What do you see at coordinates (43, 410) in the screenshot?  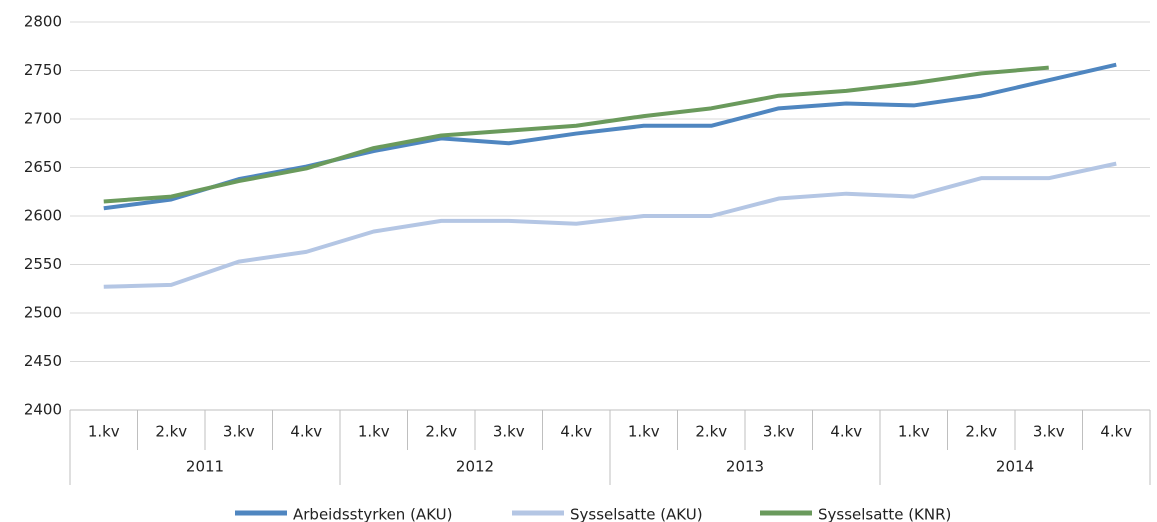 I see `y-tick-label: 2400` at bounding box center [43, 410].